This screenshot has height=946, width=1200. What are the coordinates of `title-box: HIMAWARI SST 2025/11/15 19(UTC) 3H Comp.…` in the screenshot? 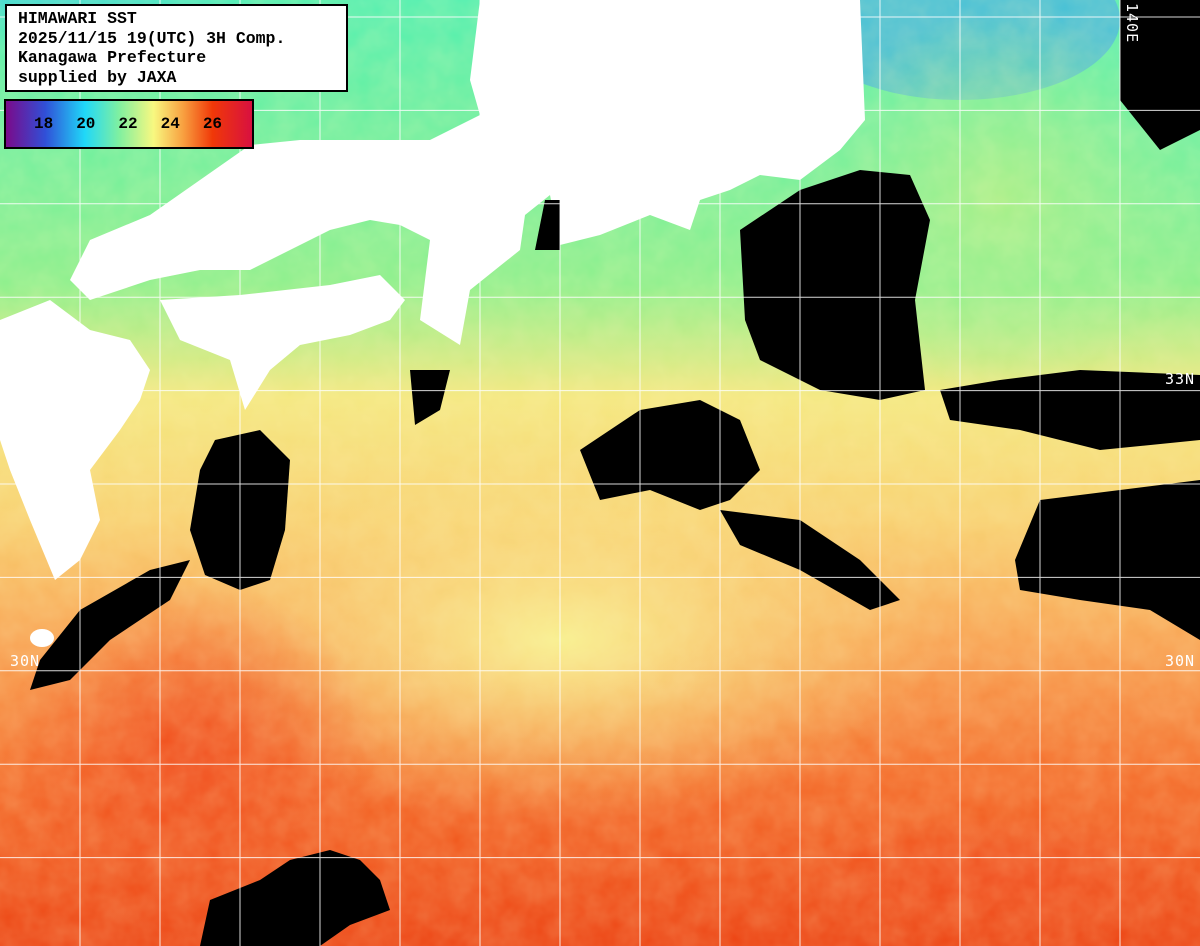 It's located at (176, 48).